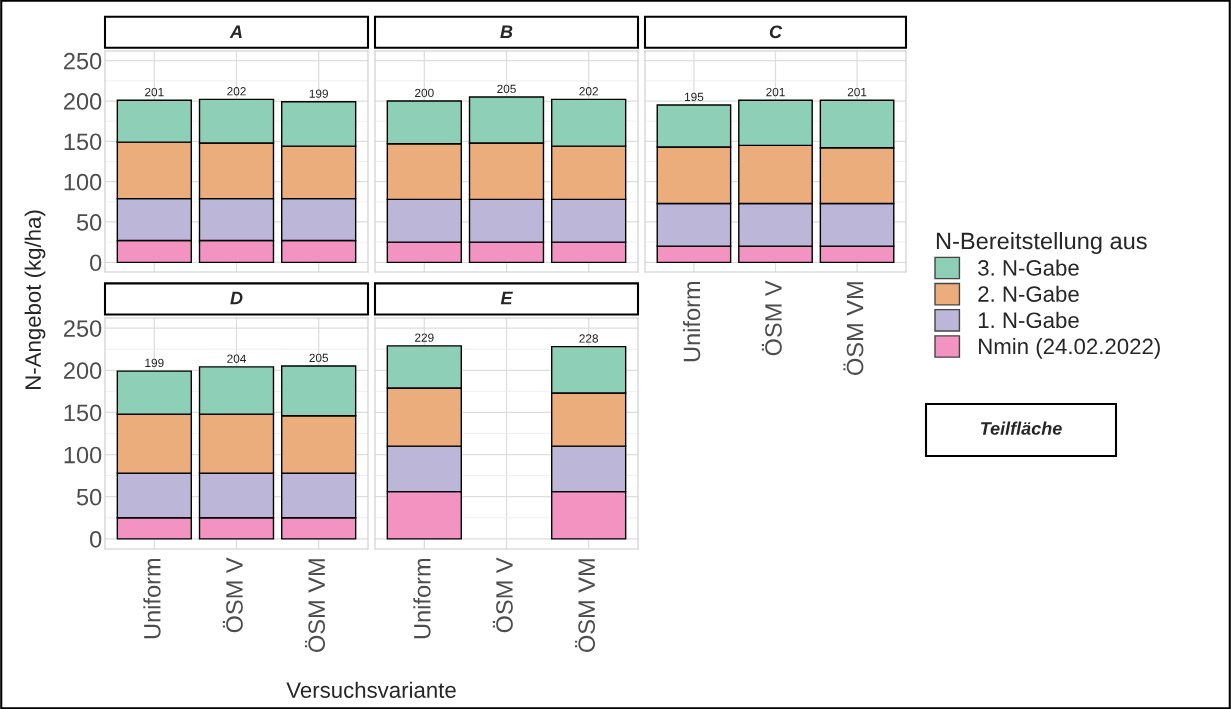  What do you see at coordinates (776, 32) in the screenshot?
I see `chart-title: C` at bounding box center [776, 32].